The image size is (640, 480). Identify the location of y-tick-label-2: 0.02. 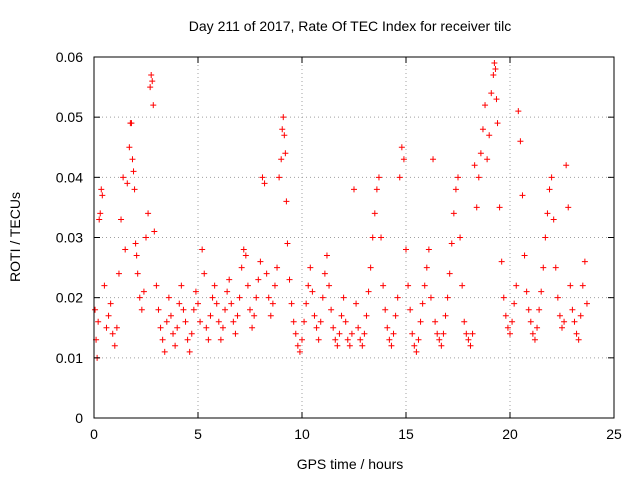
(69, 298).